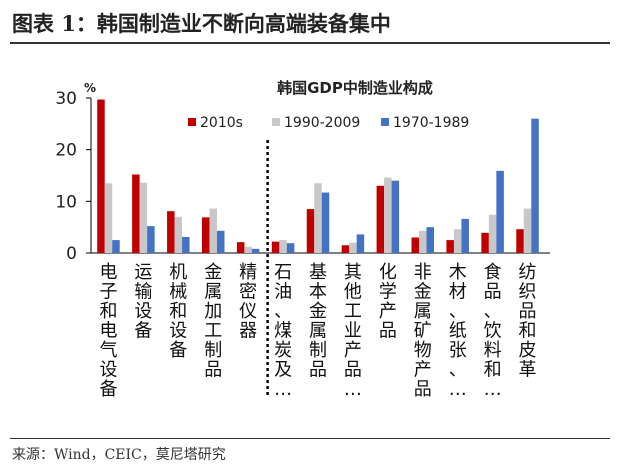  Describe the element at coordinates (322, 123) in the screenshot. I see `legend-label-1: 1990-2009` at that location.